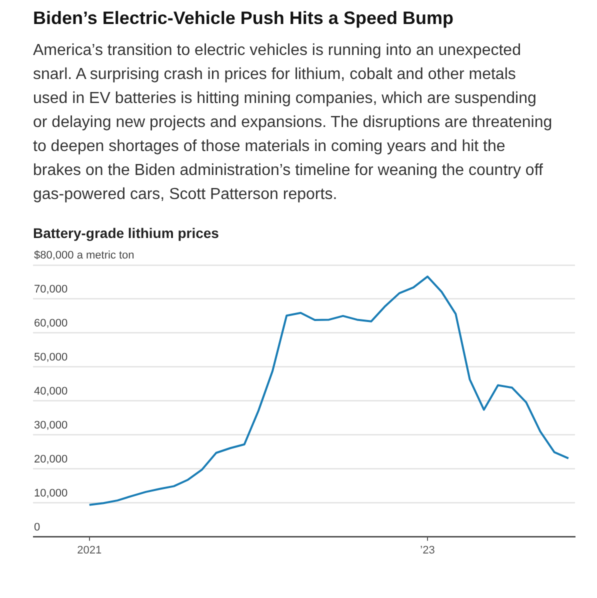 The height and width of the screenshot is (598, 597). What do you see at coordinates (243, 18) in the screenshot?
I see `text: Biden’s Electric-Vehicle Push Hits a Speed Bump` at bounding box center [243, 18].